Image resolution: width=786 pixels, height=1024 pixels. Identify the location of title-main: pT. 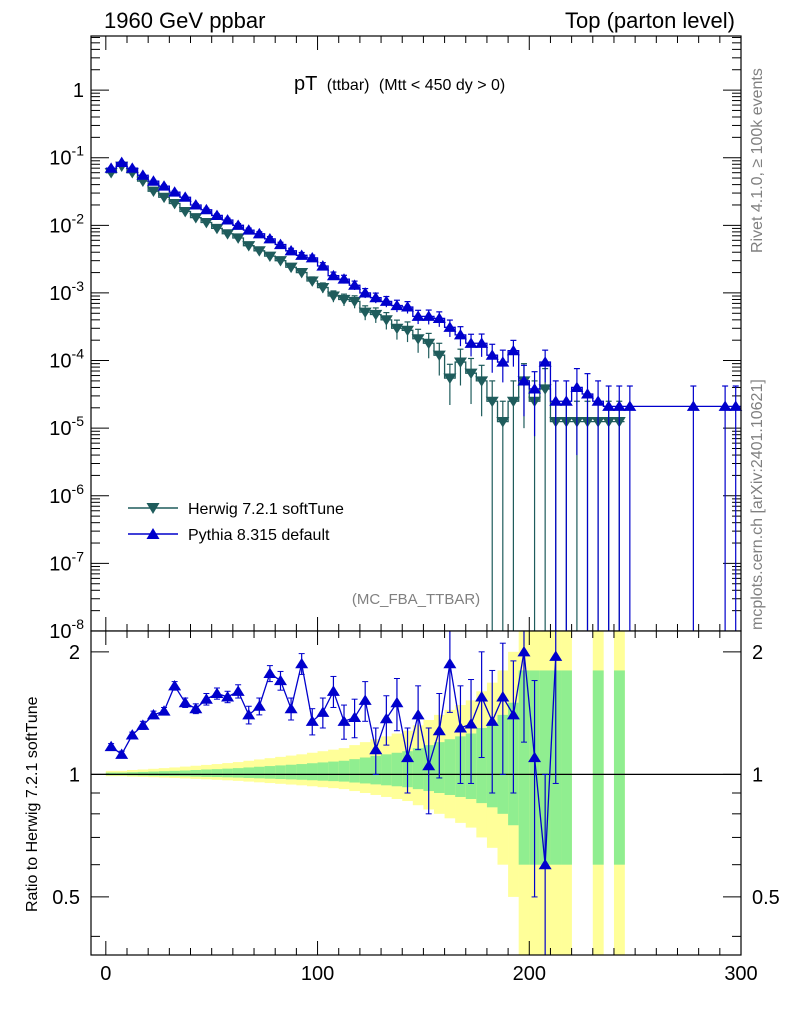
(305, 84).